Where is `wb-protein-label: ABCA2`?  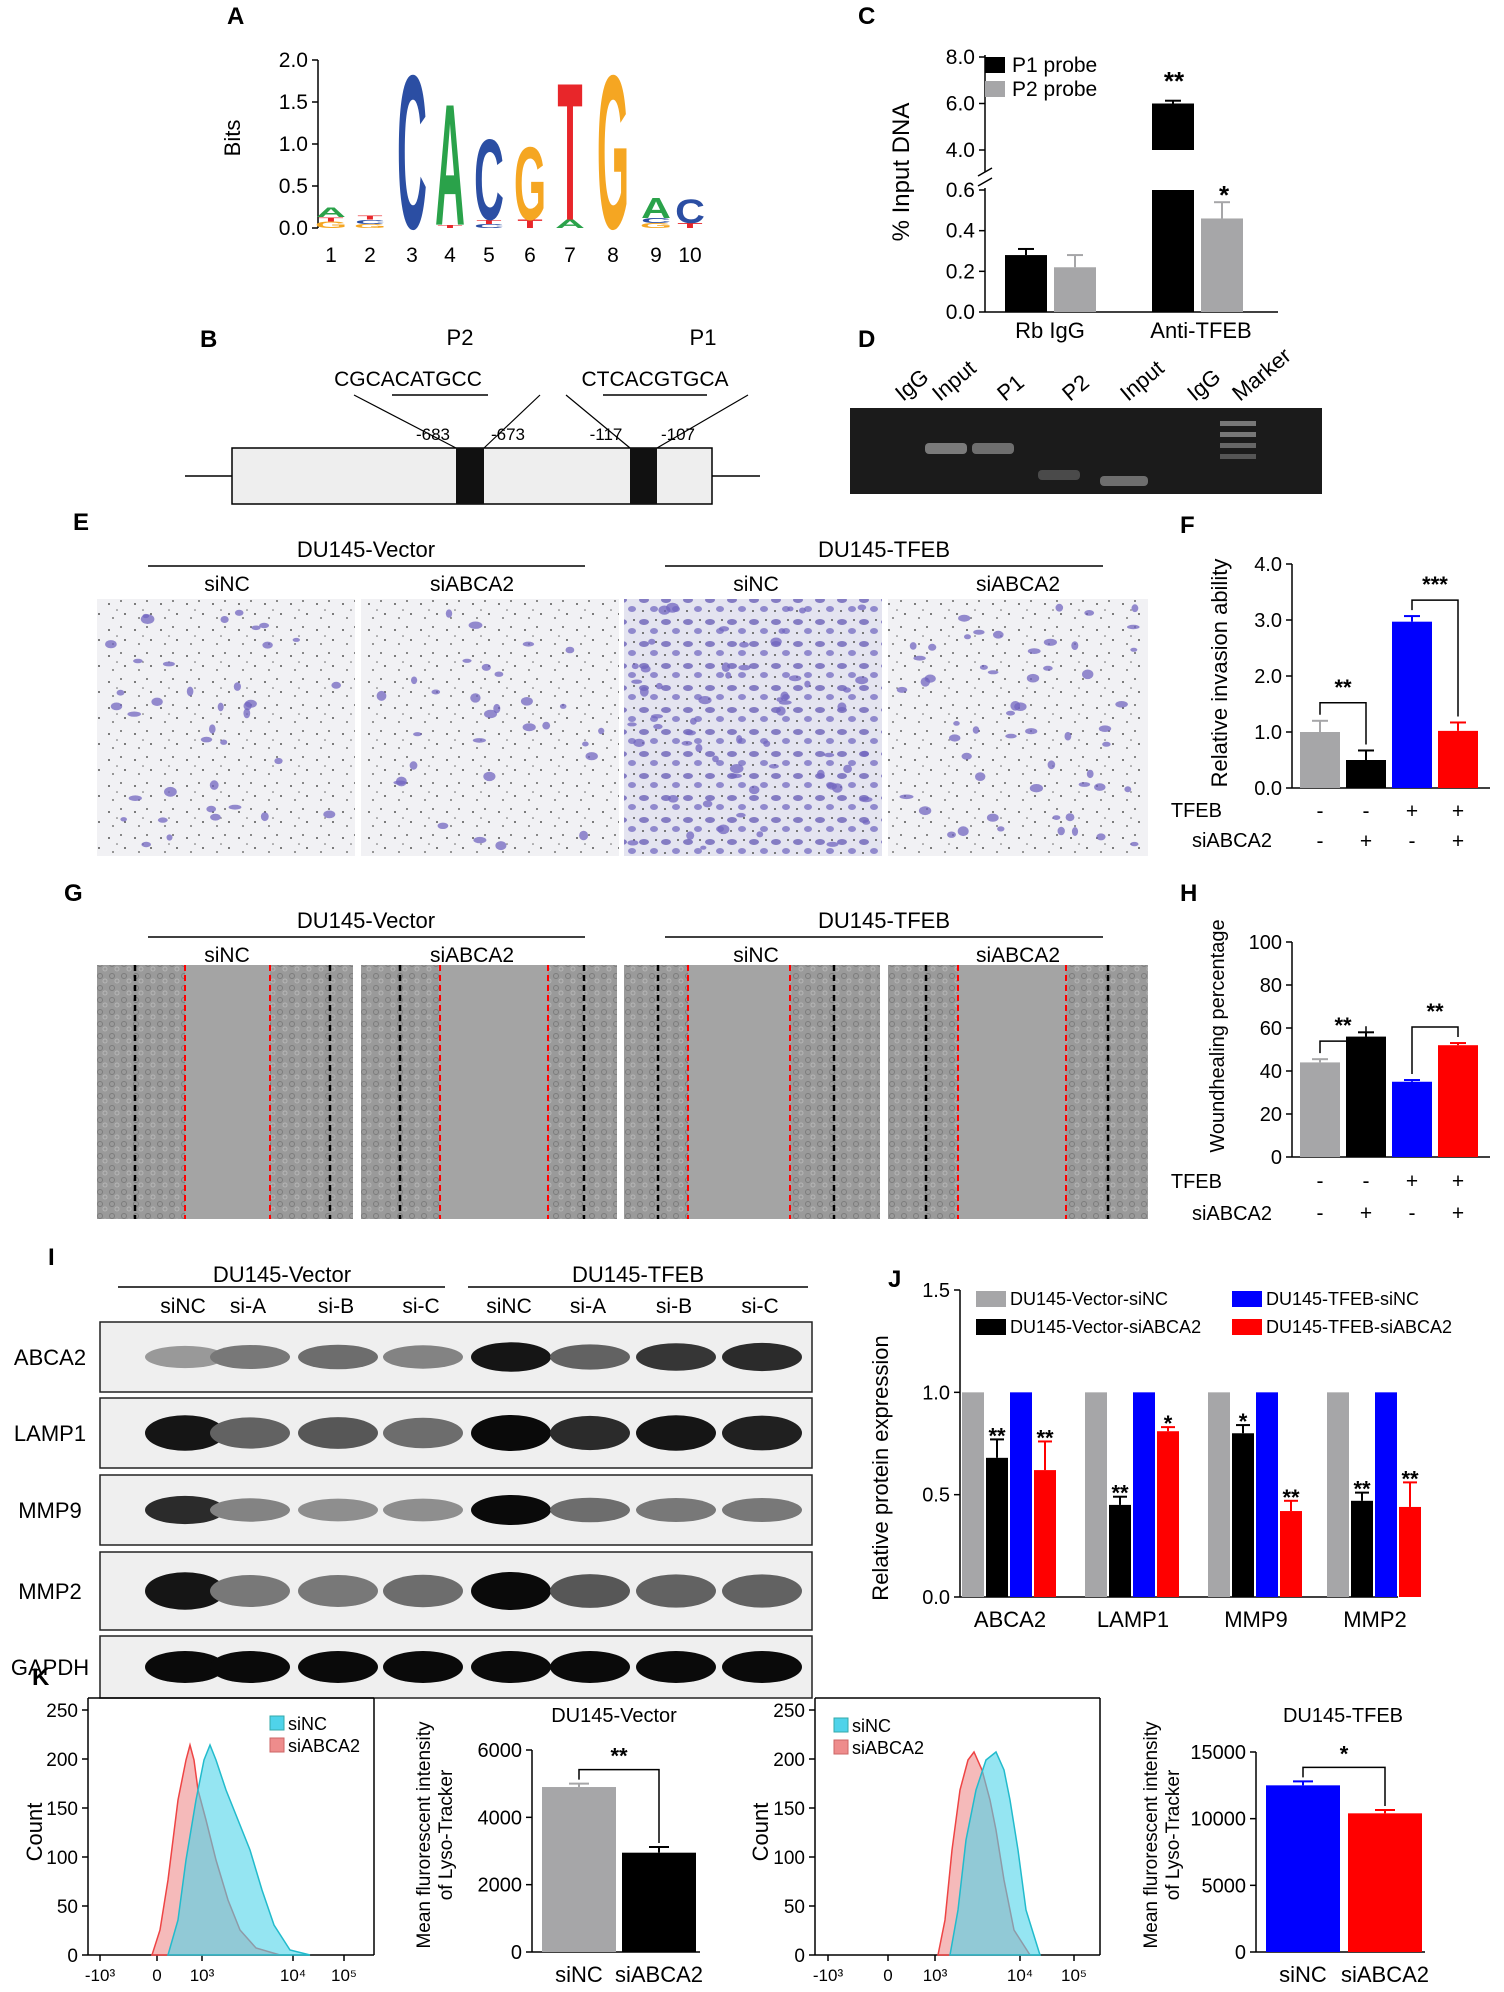 wb-protein-label: ABCA2 is located at coordinates (50, 1357).